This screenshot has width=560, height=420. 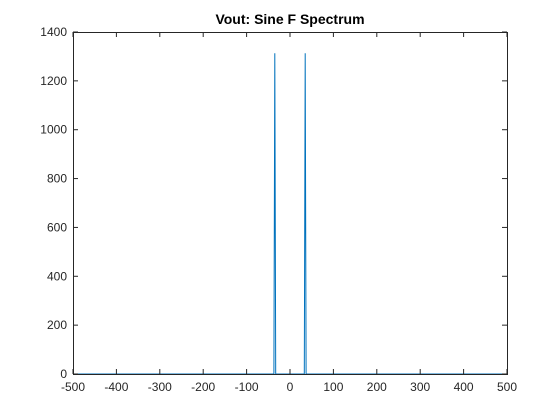 What do you see at coordinates (290, 387) in the screenshot?
I see `x-tick-label: 0` at bounding box center [290, 387].